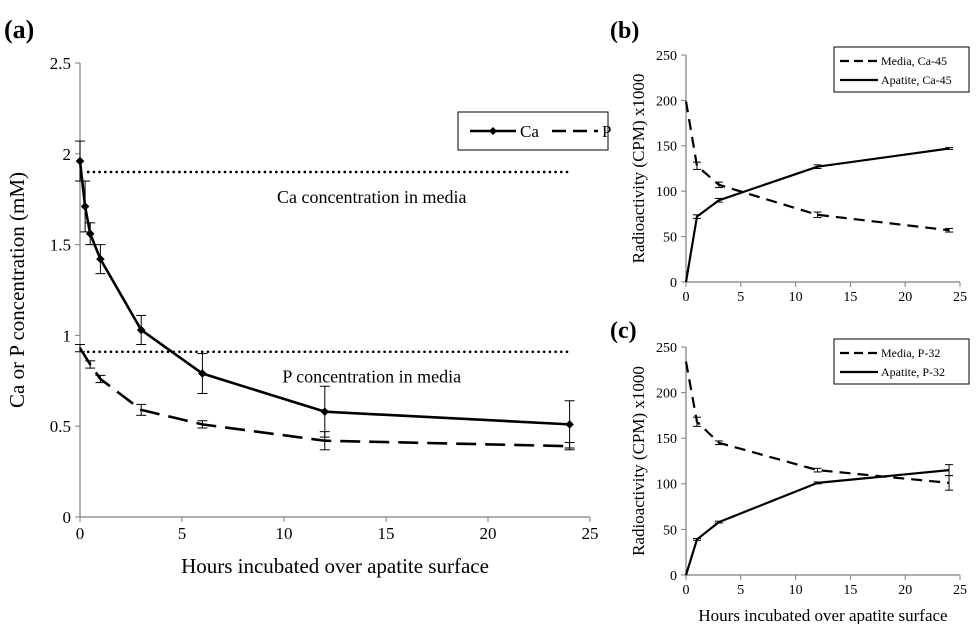  Describe the element at coordinates (67, 154) in the screenshot. I see `y-tick-label: 2` at that location.